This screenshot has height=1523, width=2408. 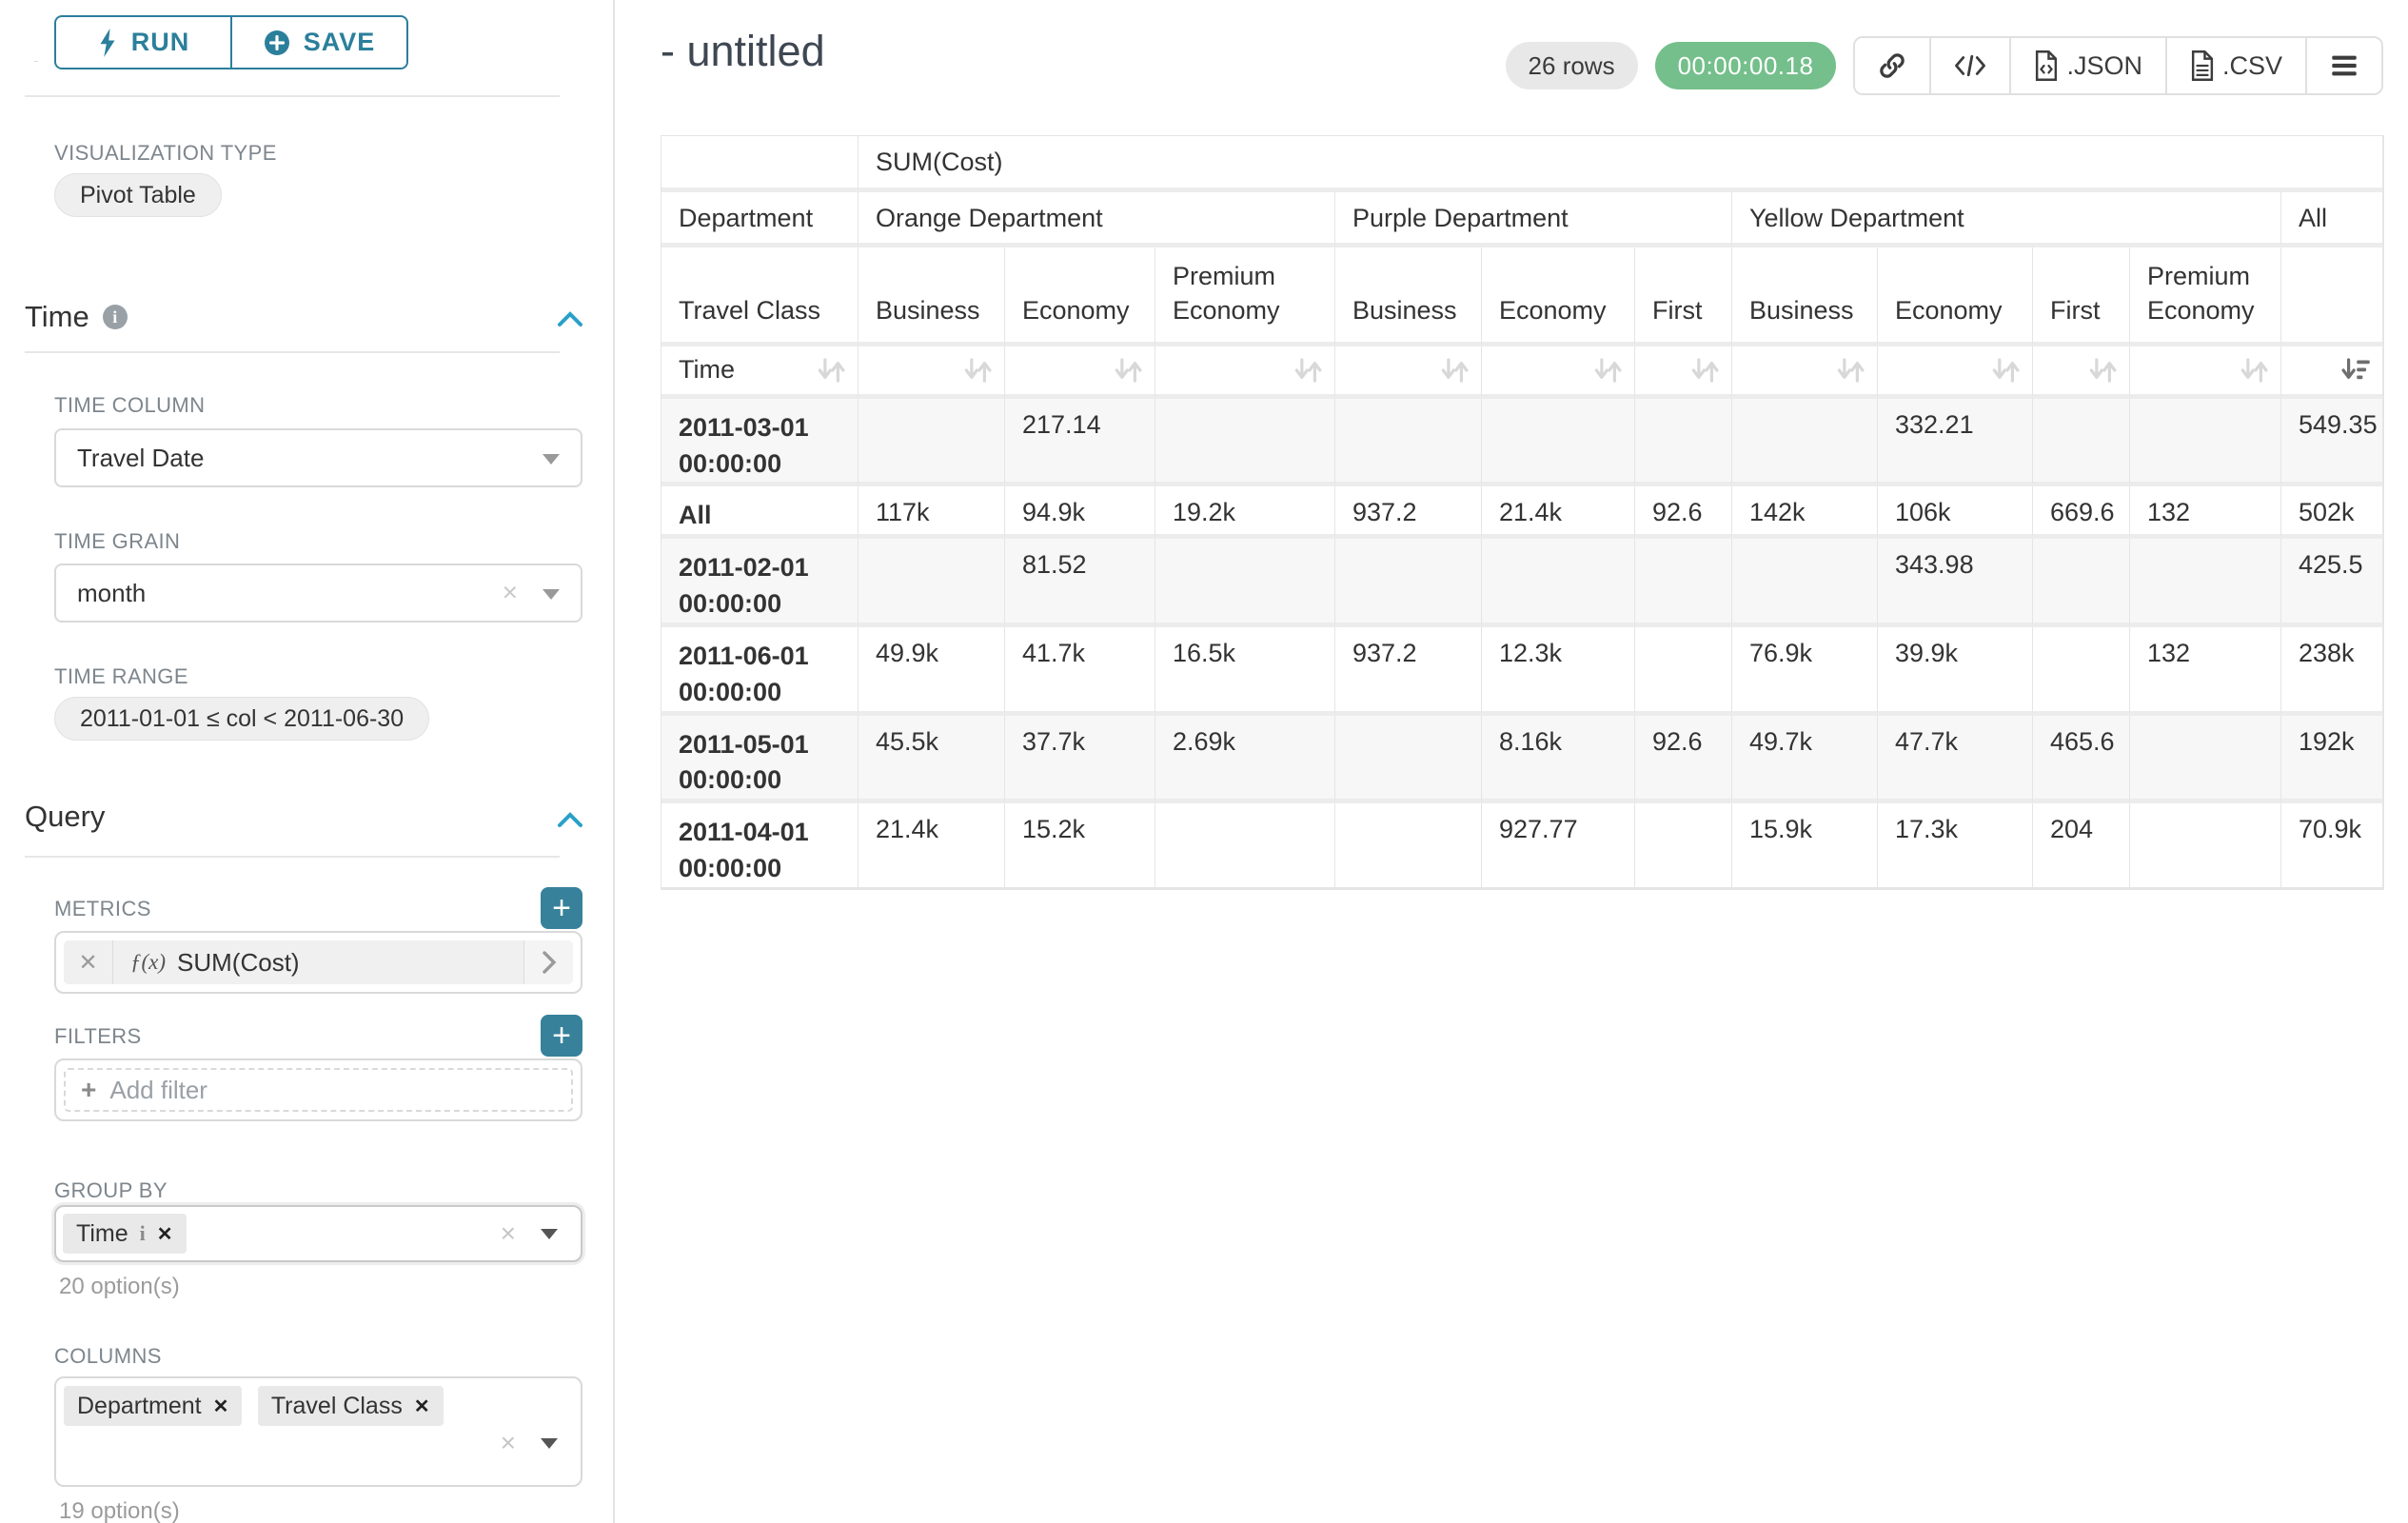 I want to click on time-range-chip: 2011-01-01 ≤ col < 2011-06-30, so click(x=242, y=719).